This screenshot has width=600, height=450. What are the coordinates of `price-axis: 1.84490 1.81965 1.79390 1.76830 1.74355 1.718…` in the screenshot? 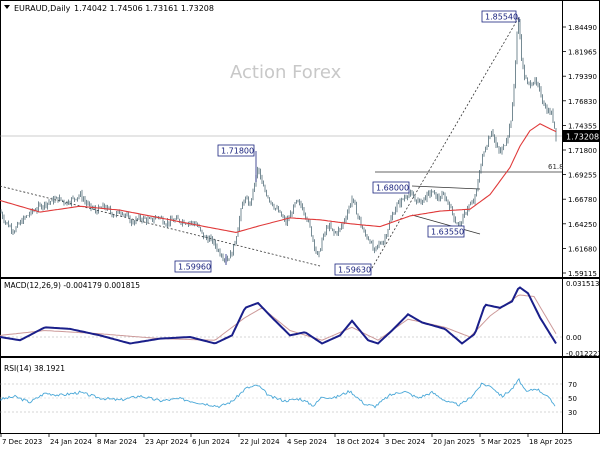 It's located at (579, 151).